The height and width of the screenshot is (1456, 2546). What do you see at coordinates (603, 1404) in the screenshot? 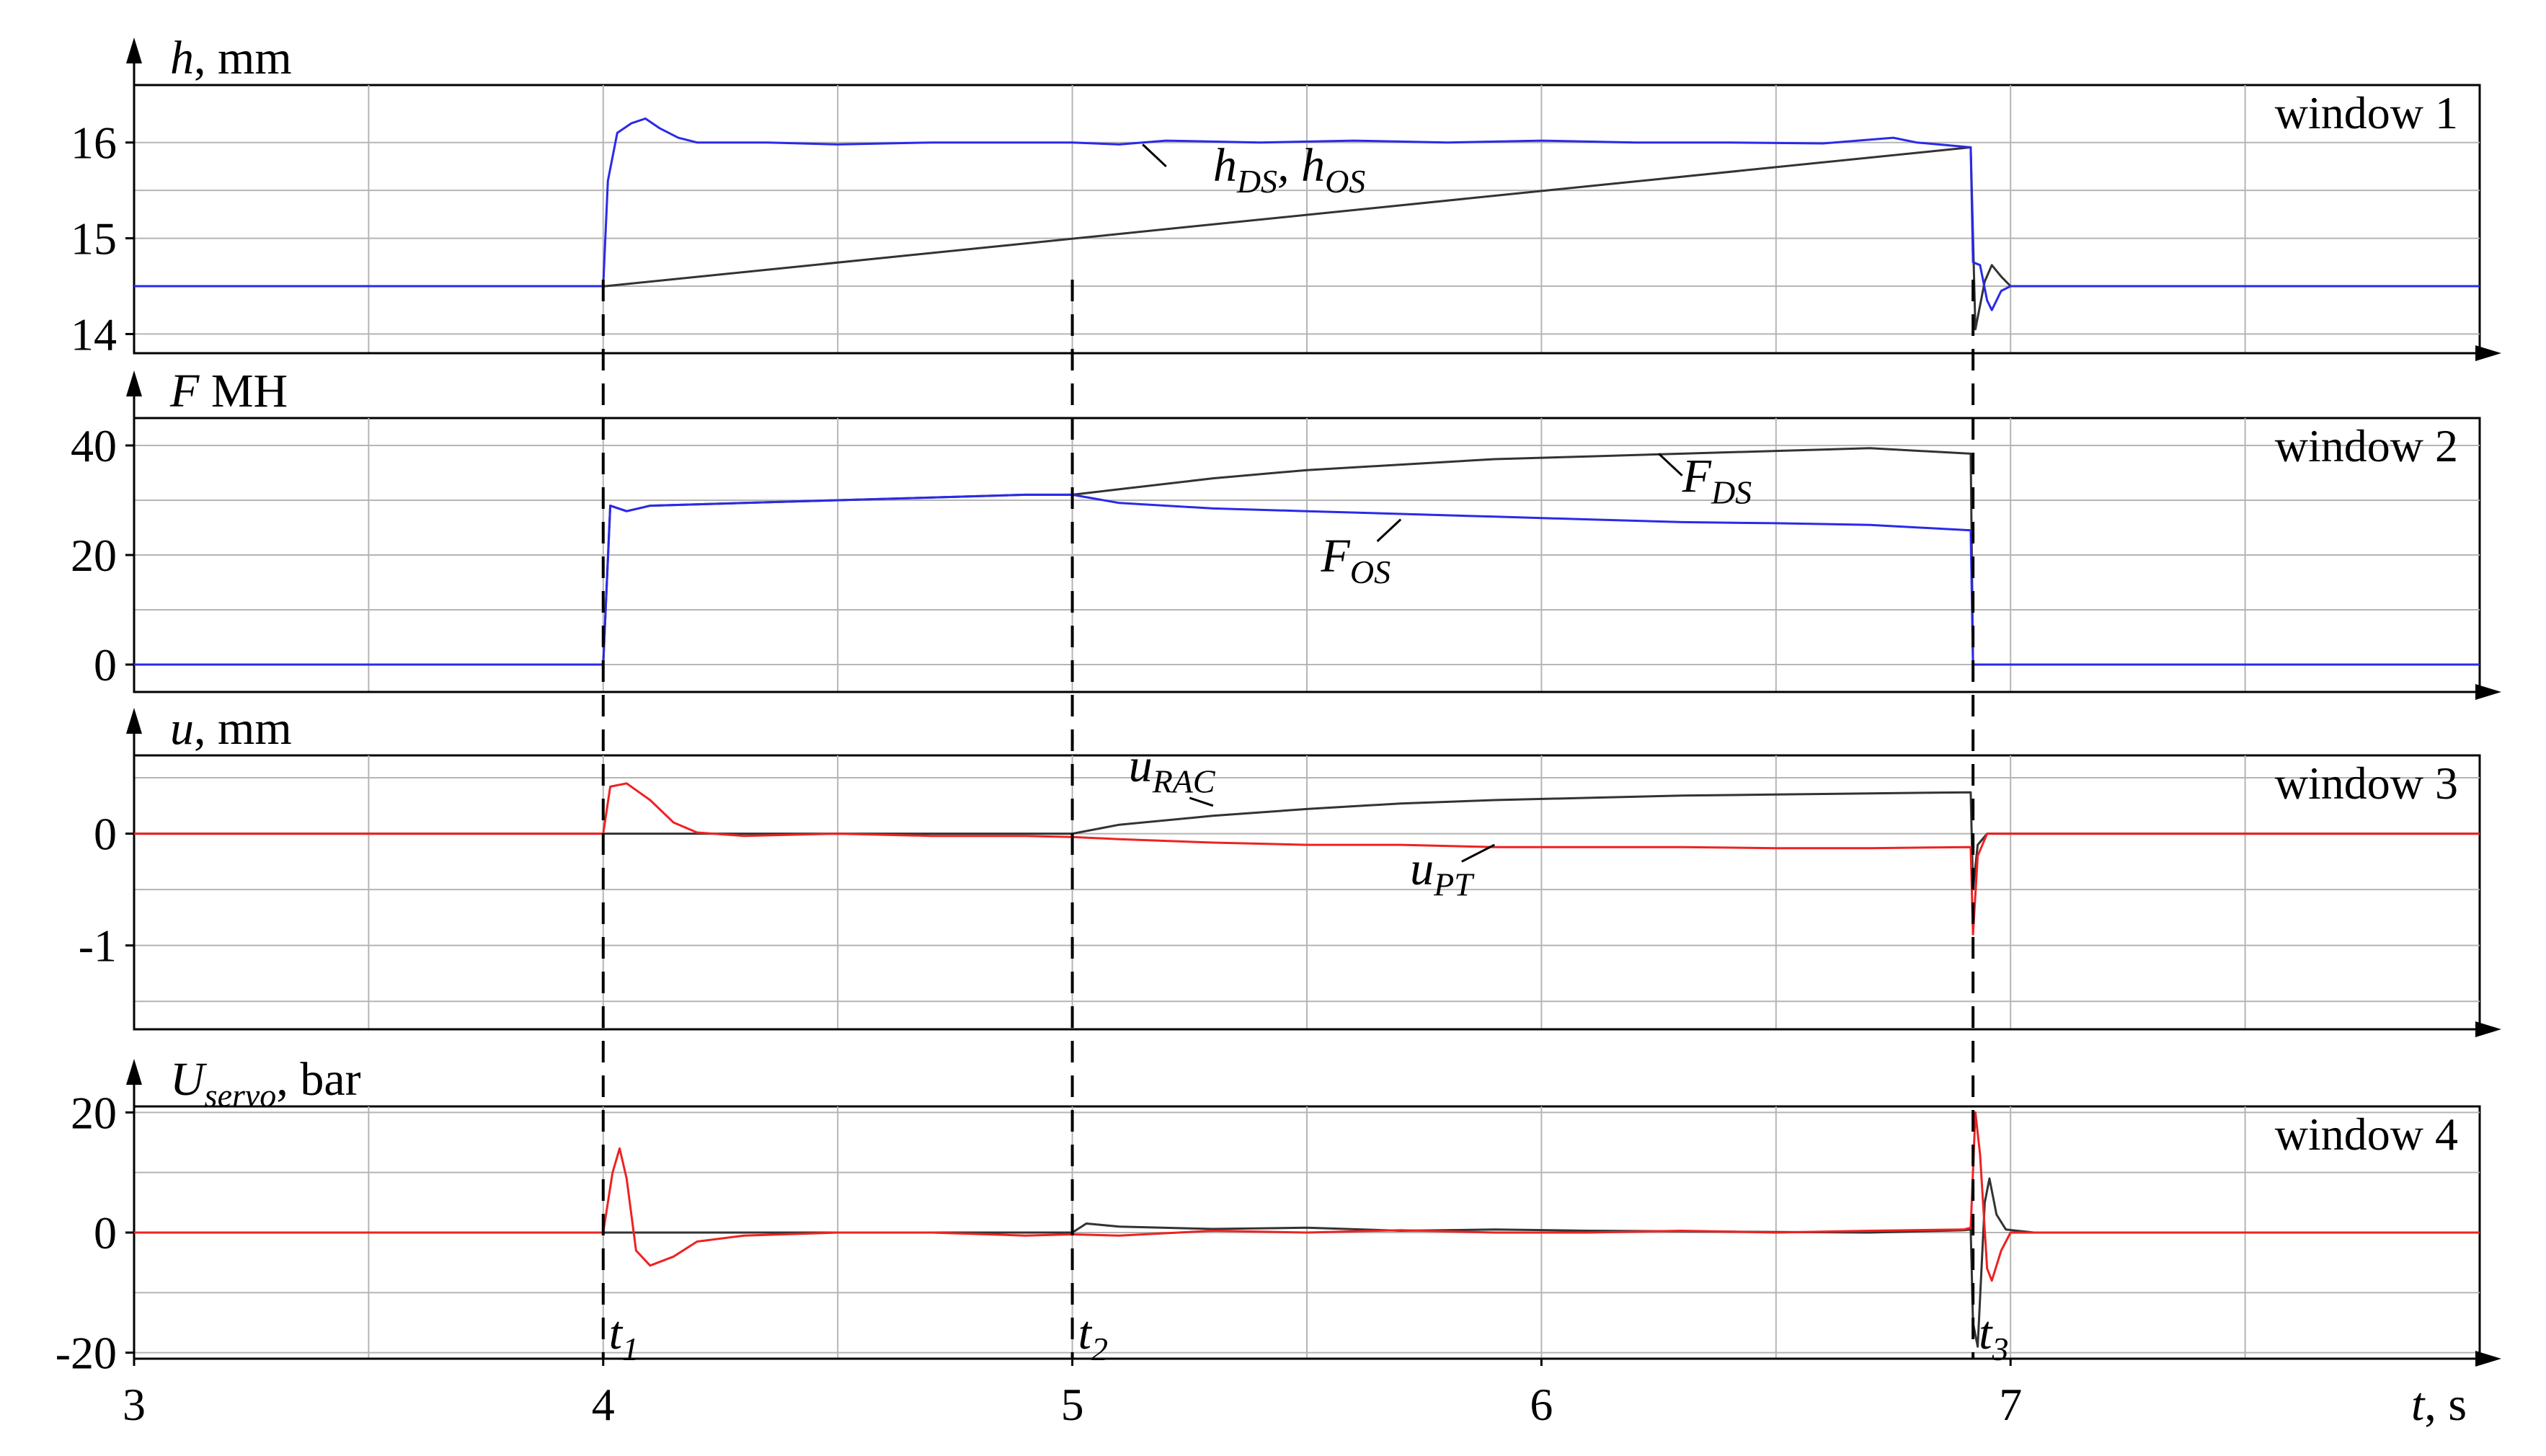
I see `x-tick-label: 4` at bounding box center [603, 1404].